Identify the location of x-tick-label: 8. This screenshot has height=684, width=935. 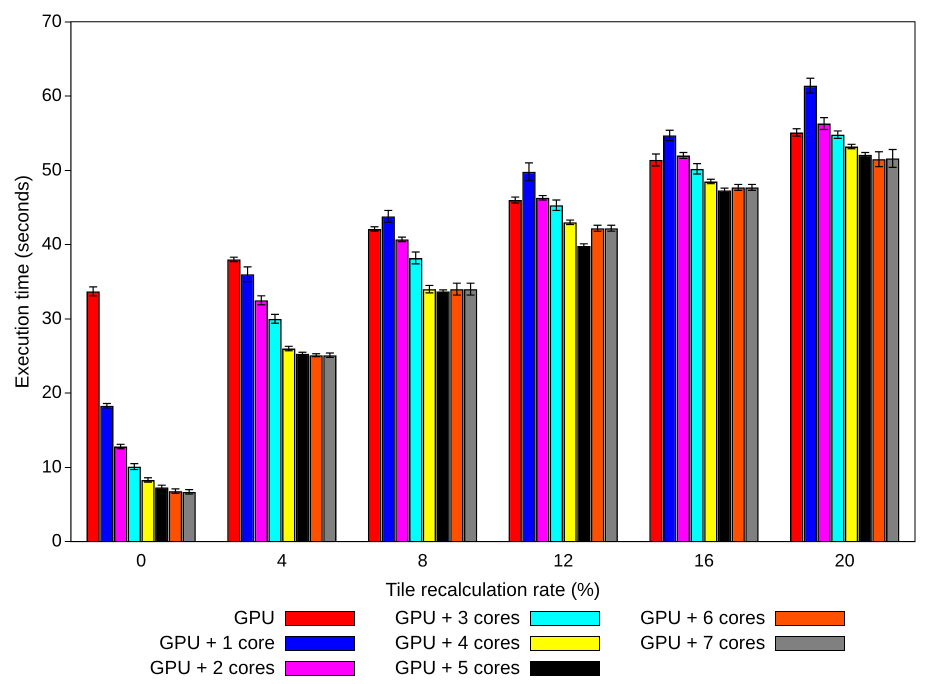
(423, 560).